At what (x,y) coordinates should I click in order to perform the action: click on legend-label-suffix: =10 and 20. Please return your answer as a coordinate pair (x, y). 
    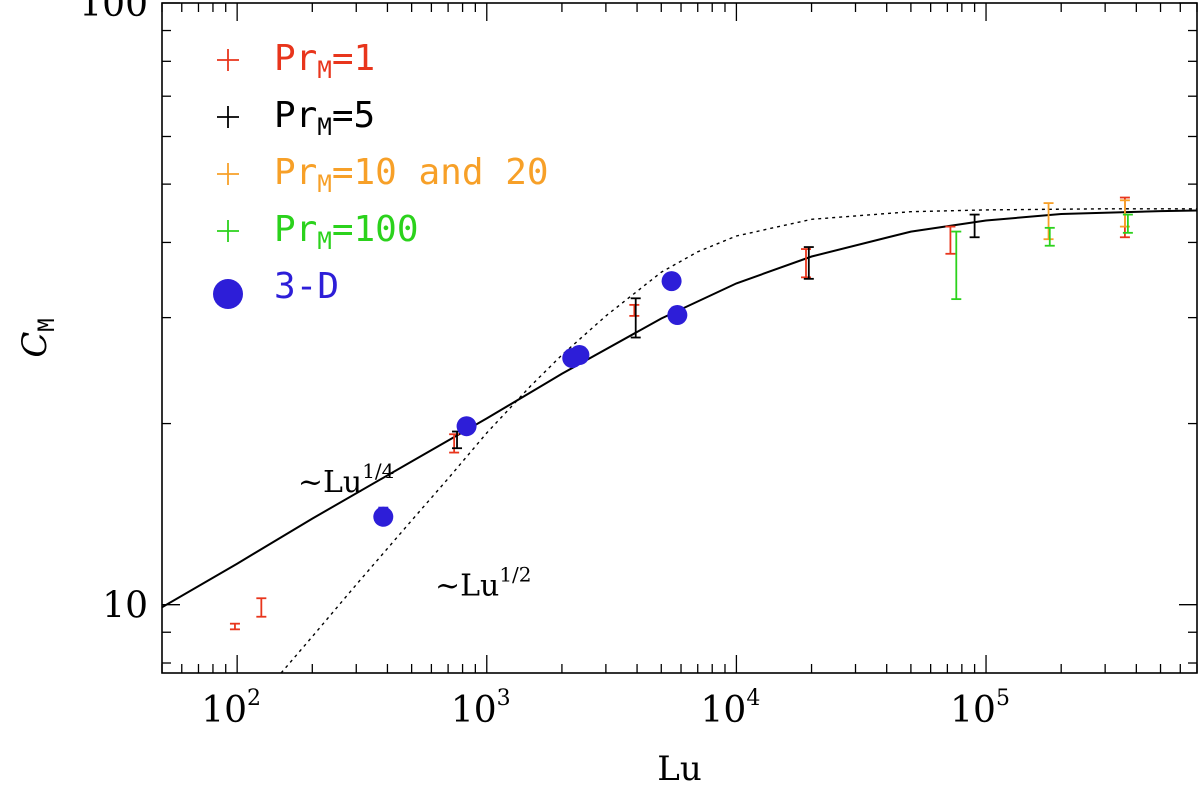
    Looking at the image, I should click on (440, 172).